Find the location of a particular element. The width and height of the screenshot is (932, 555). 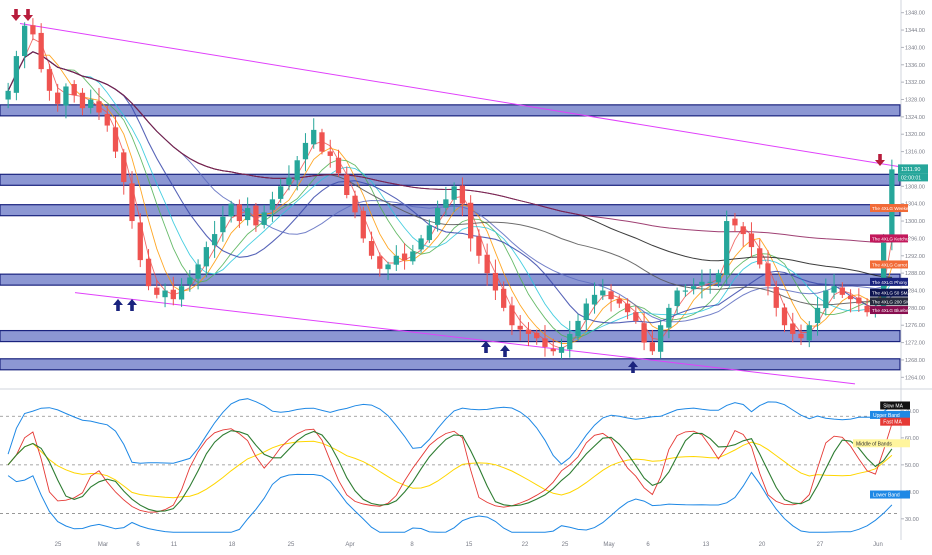

countdown-tag is located at coordinates (913, 177).